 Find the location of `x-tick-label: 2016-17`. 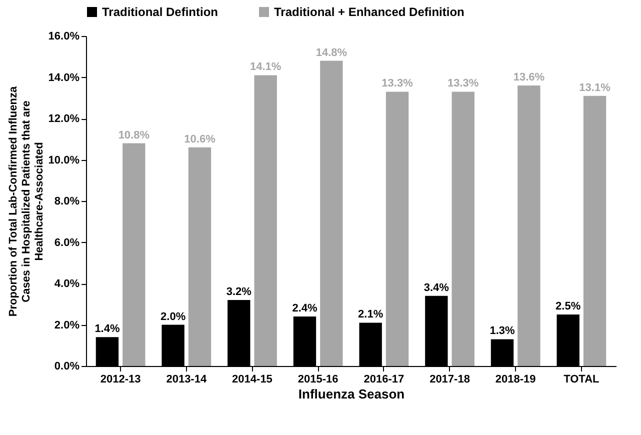

x-tick-label: 2016-17 is located at coordinates (384, 380).